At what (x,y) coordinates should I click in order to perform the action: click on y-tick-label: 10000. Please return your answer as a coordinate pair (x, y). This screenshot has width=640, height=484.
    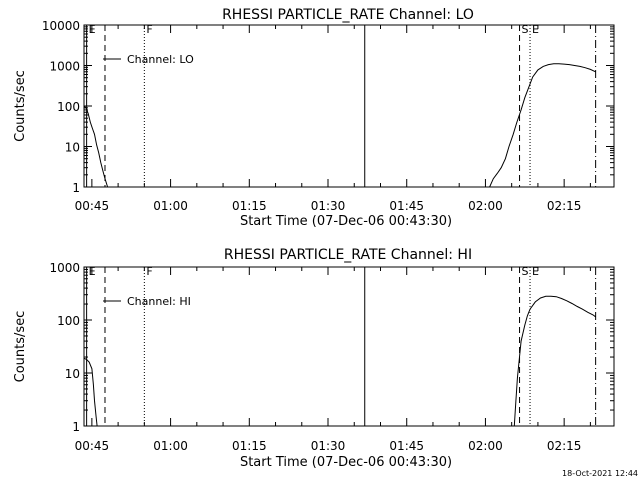
    Looking at the image, I should click on (61, 26).